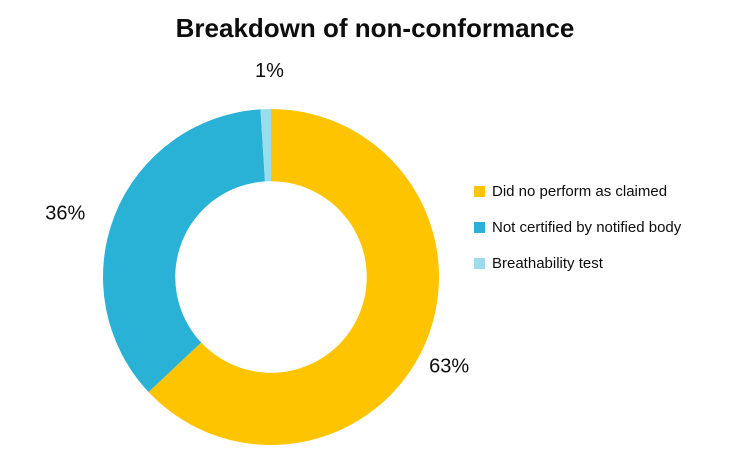  What do you see at coordinates (269, 71) in the screenshot?
I see `data-label-2: 1%` at bounding box center [269, 71].